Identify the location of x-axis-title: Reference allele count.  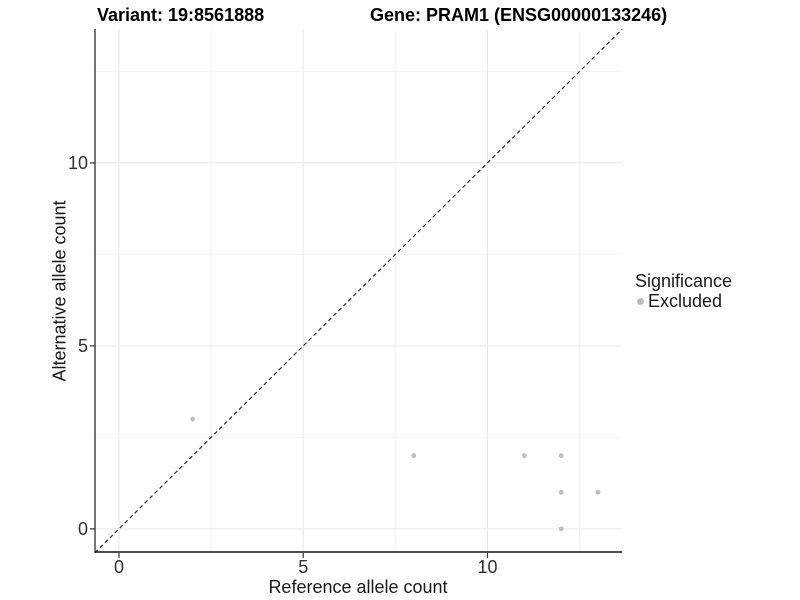
(358, 587).